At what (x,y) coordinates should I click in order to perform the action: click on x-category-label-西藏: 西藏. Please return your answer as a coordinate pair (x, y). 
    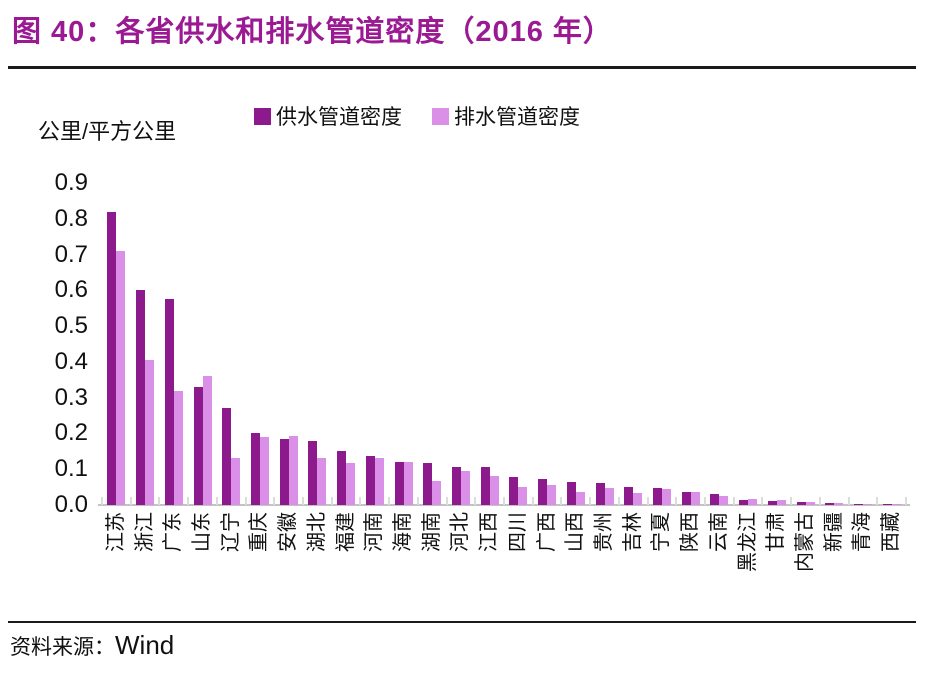
    Looking at the image, I should click on (900, 532).